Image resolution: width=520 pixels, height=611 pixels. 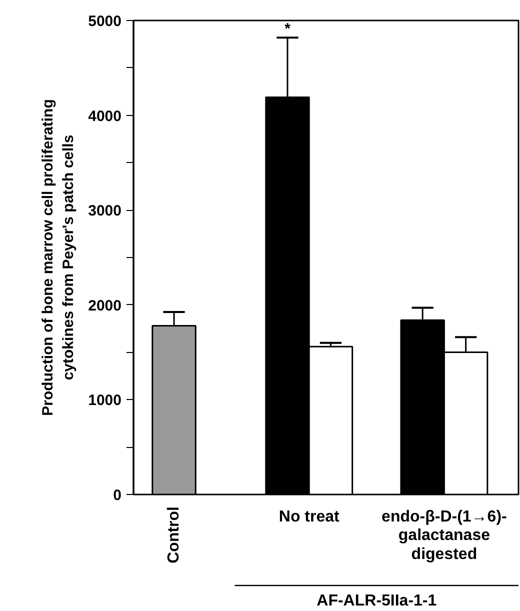 I want to click on y-tick-label: 2000, so click(x=105, y=305).